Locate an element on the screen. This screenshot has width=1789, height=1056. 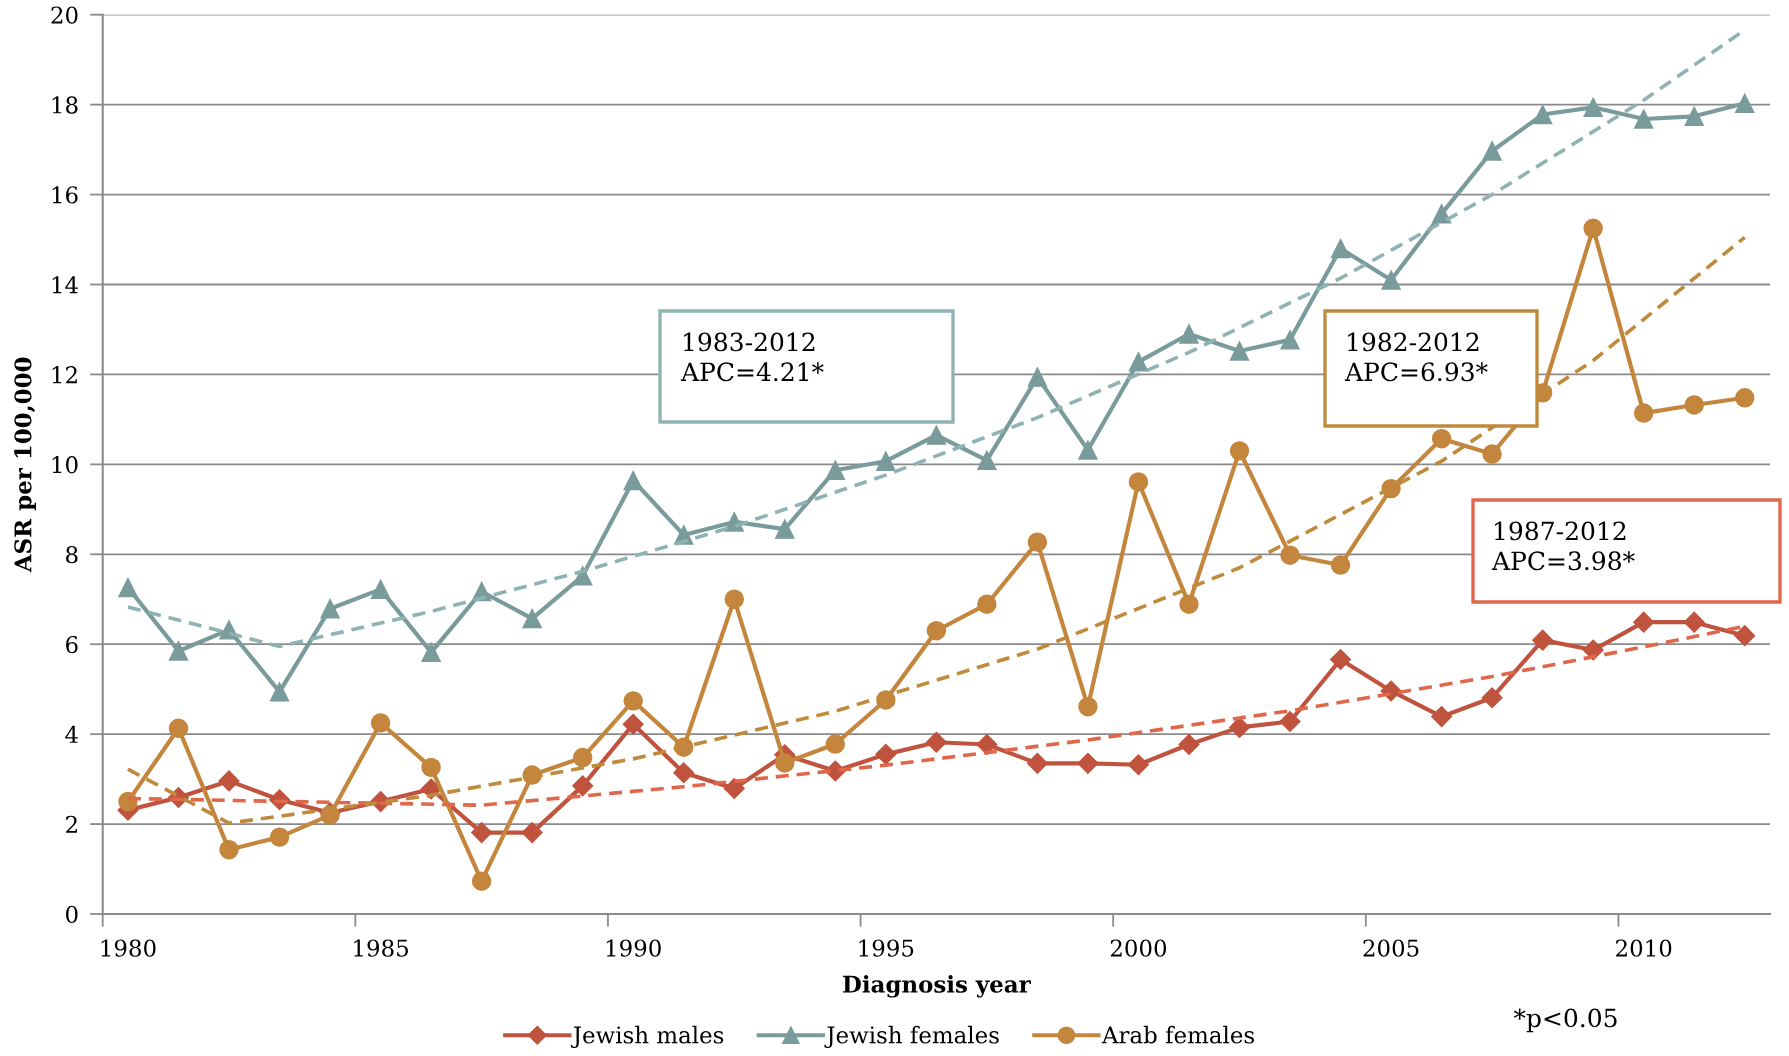
y-tick-label: 4 is located at coordinates (71, 734).